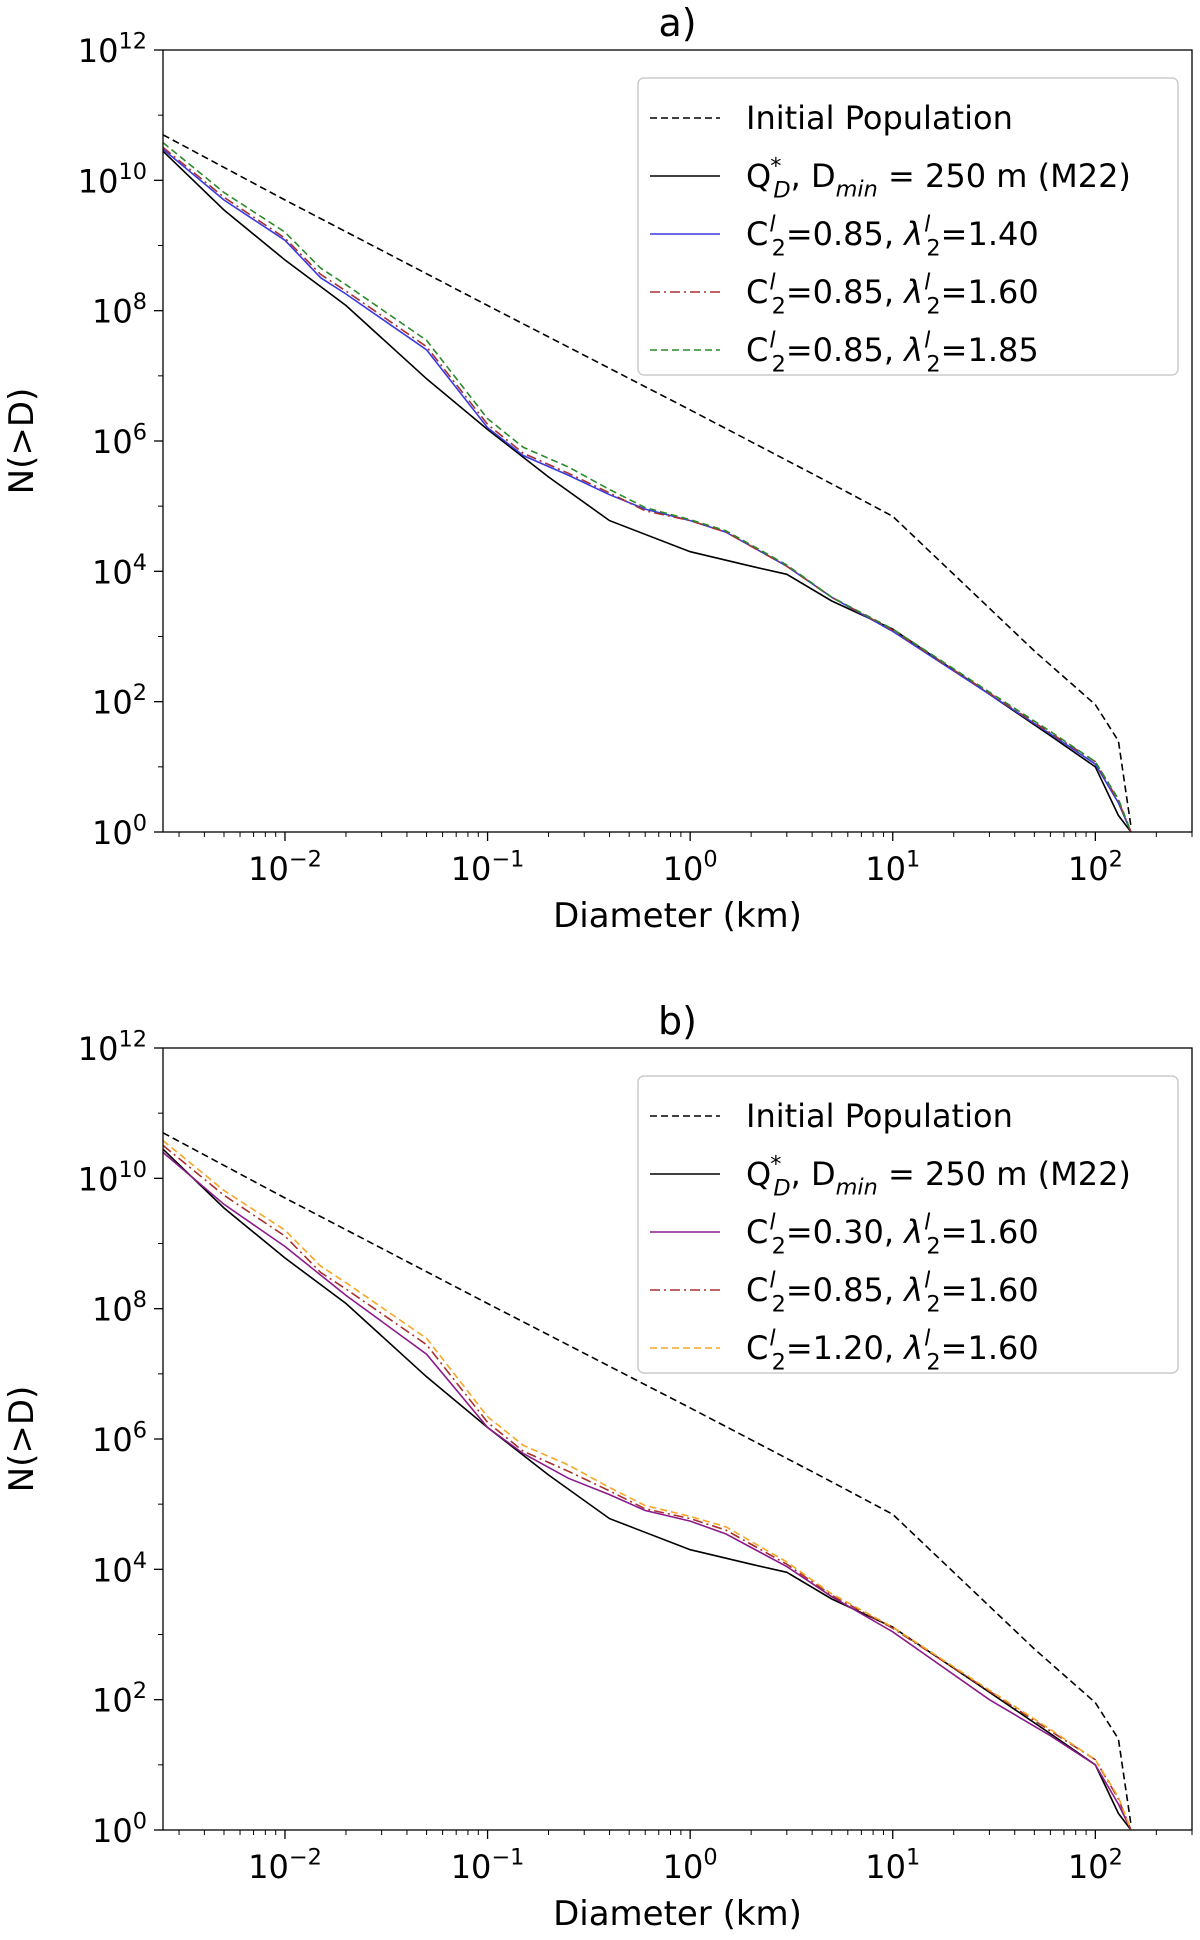 This screenshot has width=1200, height=1940. I want to click on legend-label-2: Cl 2=0.30, λl 2=1.60, so click(892, 1235).